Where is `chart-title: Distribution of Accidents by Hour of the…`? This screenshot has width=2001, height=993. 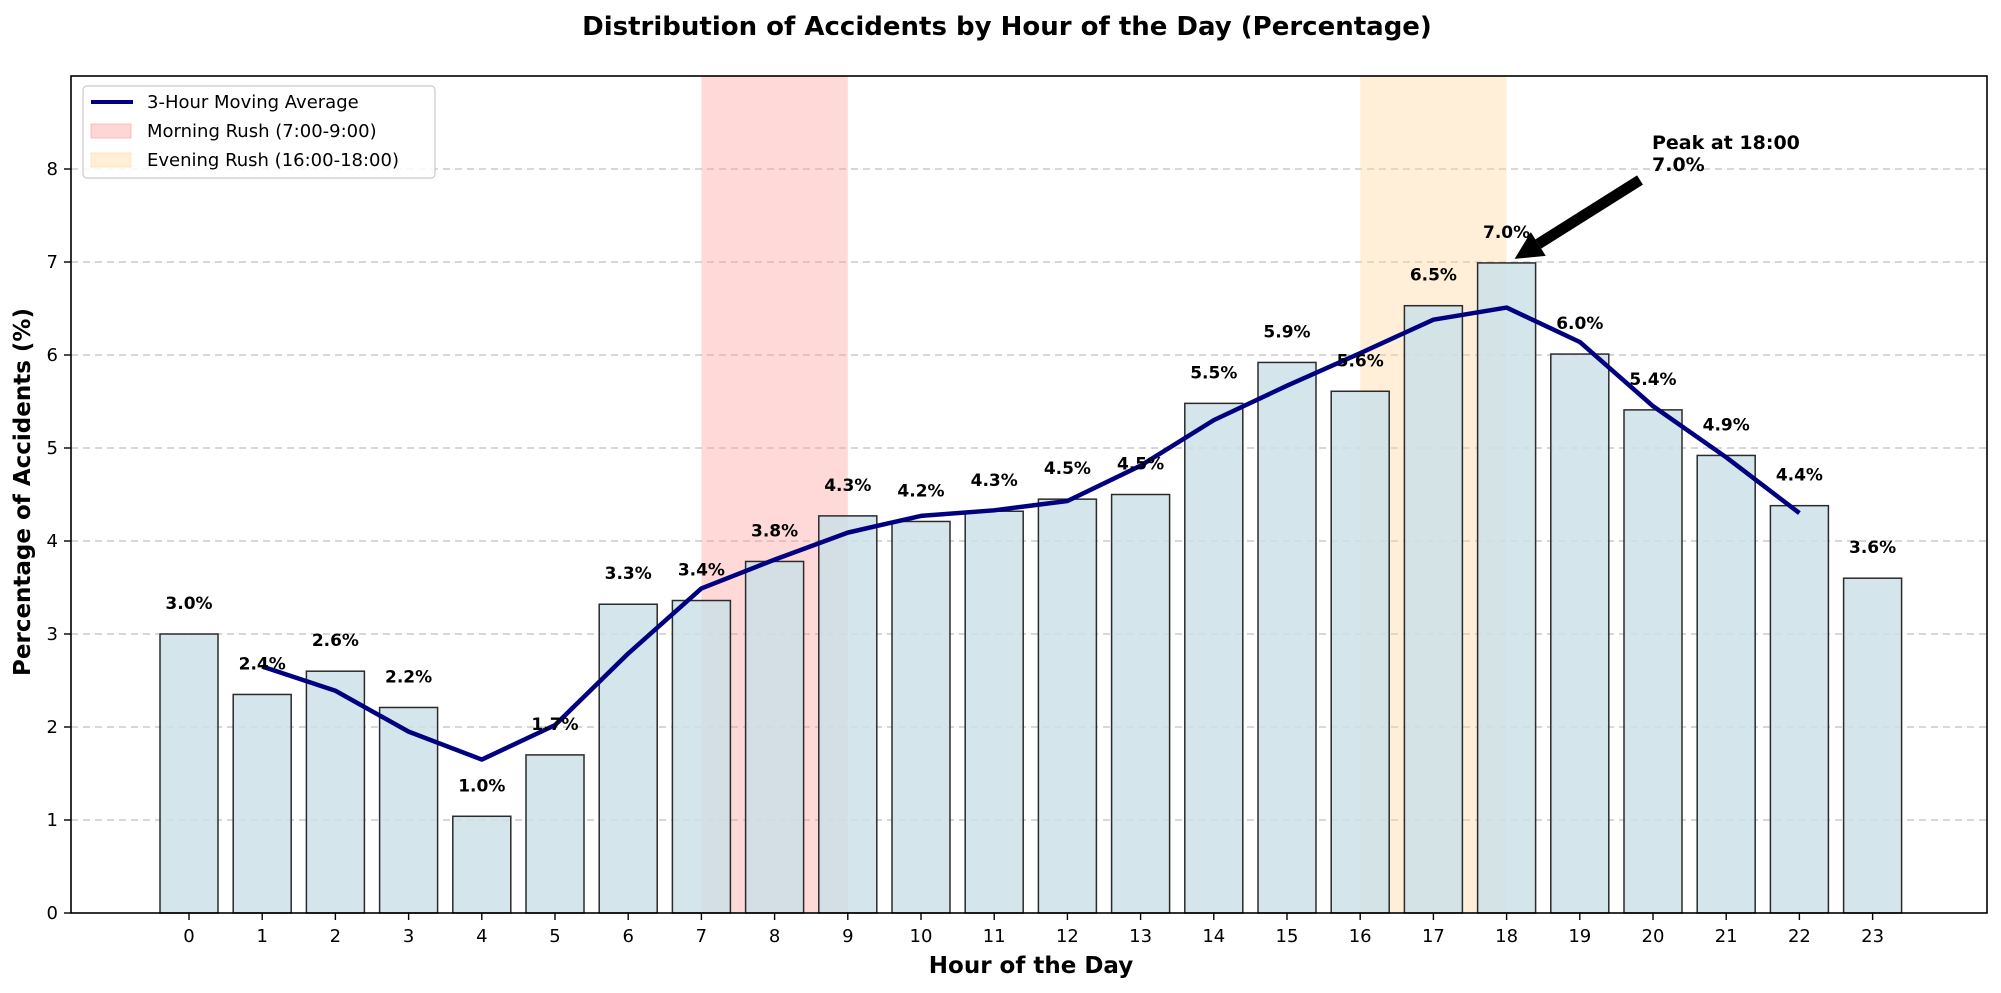 chart-title: Distribution of Accidents by Hour of the… is located at coordinates (1007, 27).